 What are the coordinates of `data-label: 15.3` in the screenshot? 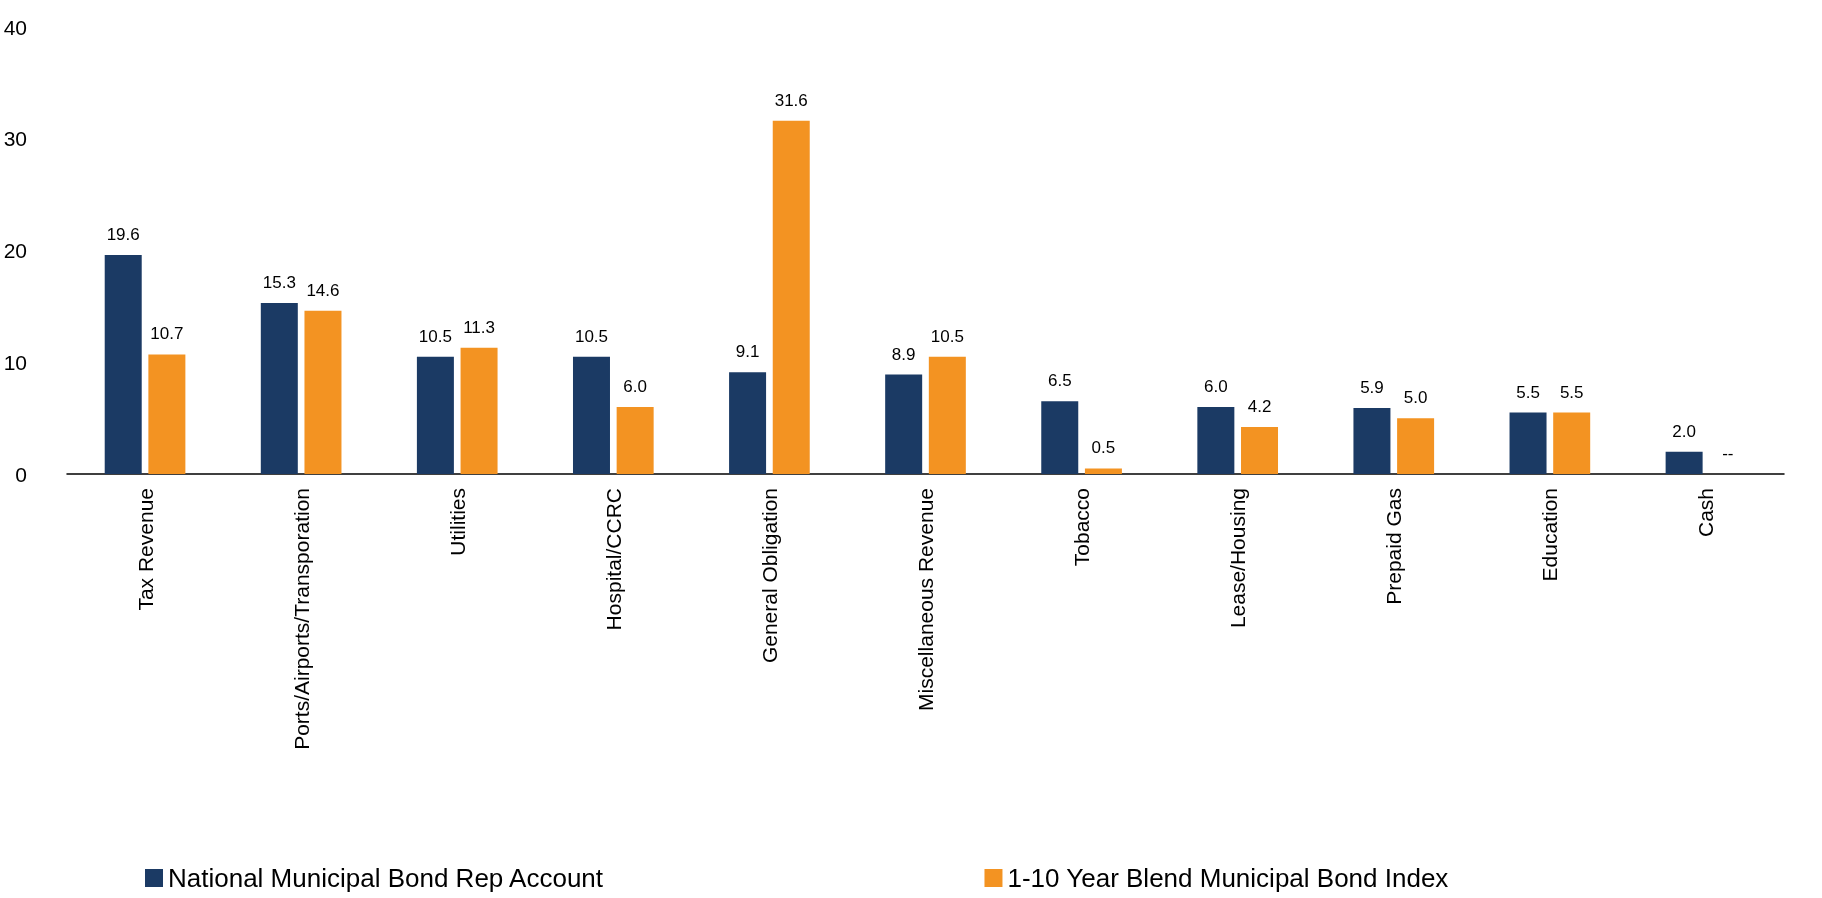 It's located at (279, 283).